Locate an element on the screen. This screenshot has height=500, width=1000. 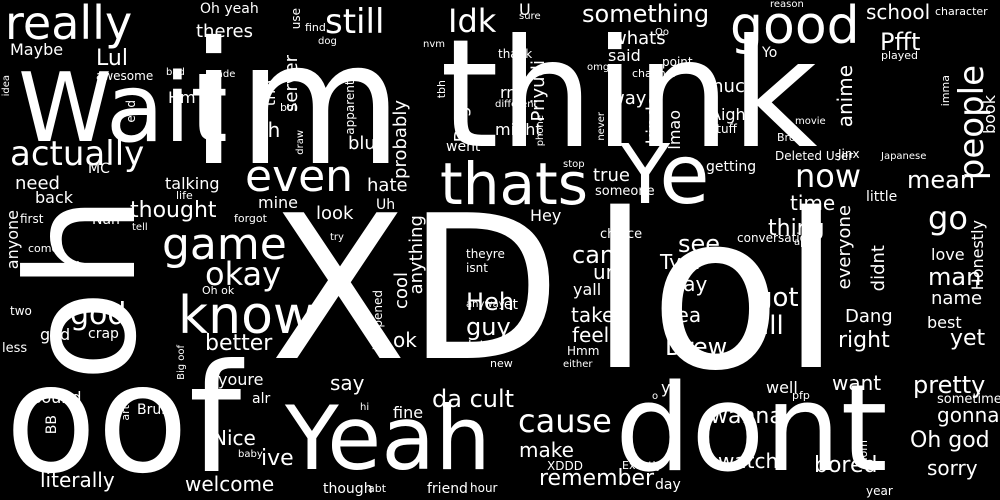
word-think: think is located at coordinates (629, 95).